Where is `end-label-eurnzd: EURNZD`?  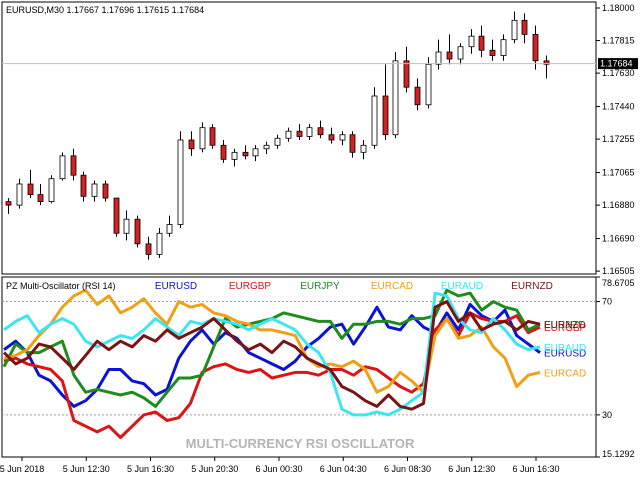
end-label-eurnzd: EURNZD is located at coordinates (565, 325).